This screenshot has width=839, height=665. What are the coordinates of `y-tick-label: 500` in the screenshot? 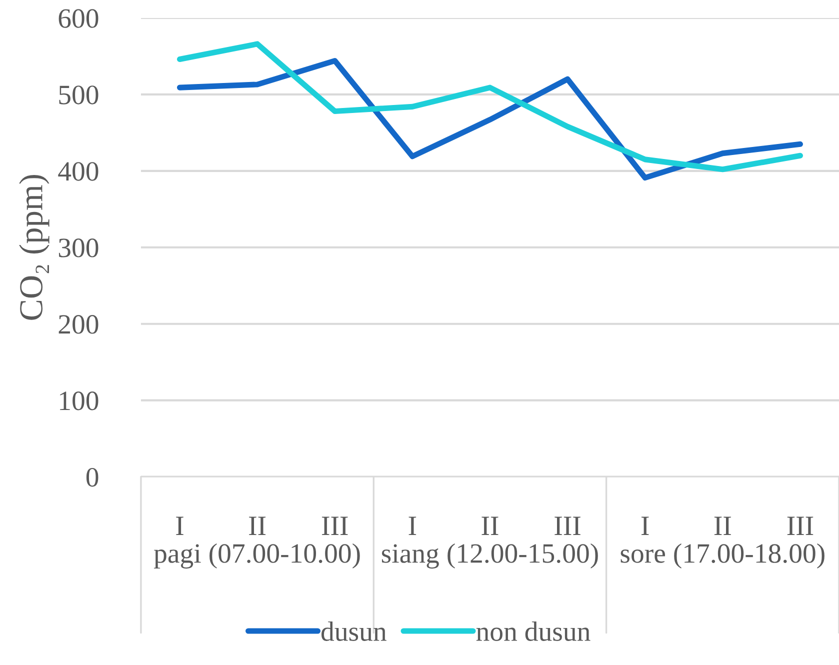 It's located at (78, 95).